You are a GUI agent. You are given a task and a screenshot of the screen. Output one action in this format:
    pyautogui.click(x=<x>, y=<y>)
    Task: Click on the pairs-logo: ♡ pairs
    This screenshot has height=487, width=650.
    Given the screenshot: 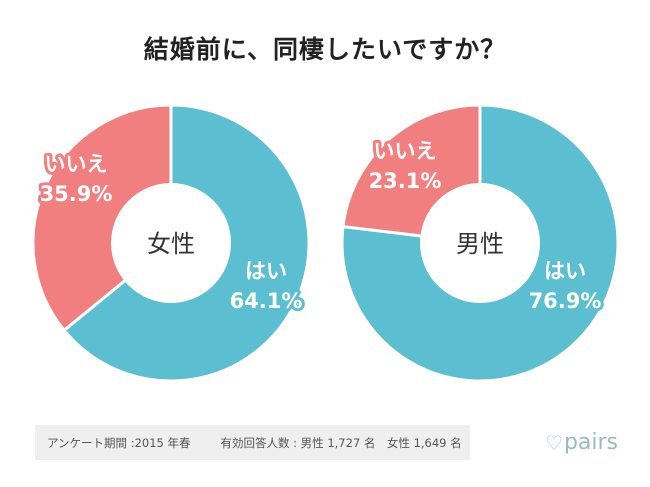 What is the action you would take?
    pyautogui.click(x=581, y=442)
    